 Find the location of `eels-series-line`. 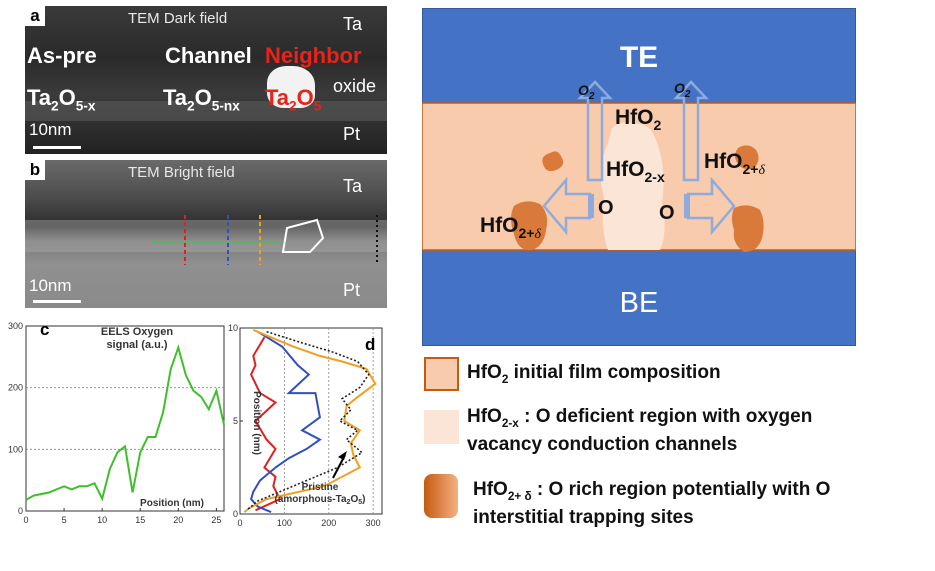

eels-series-line is located at coordinates (125, 423).